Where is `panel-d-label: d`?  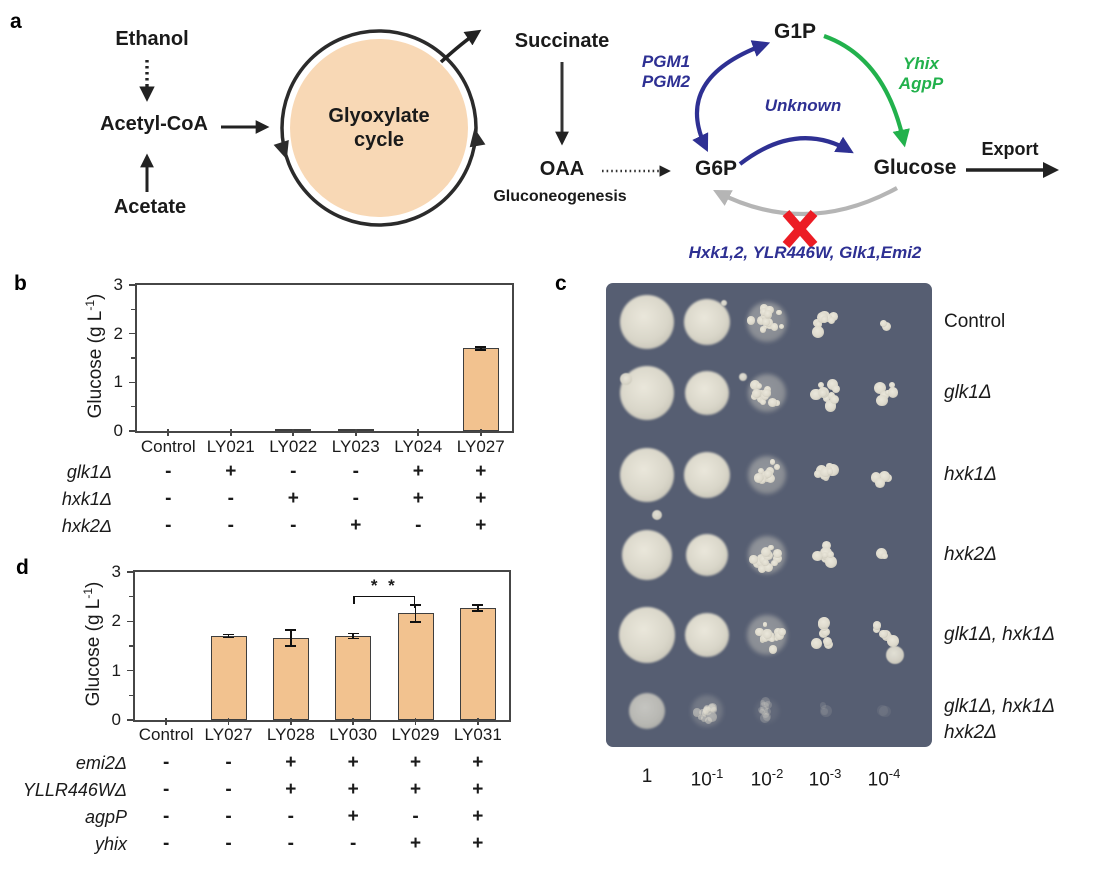 panel-d-label: d is located at coordinates (22, 567).